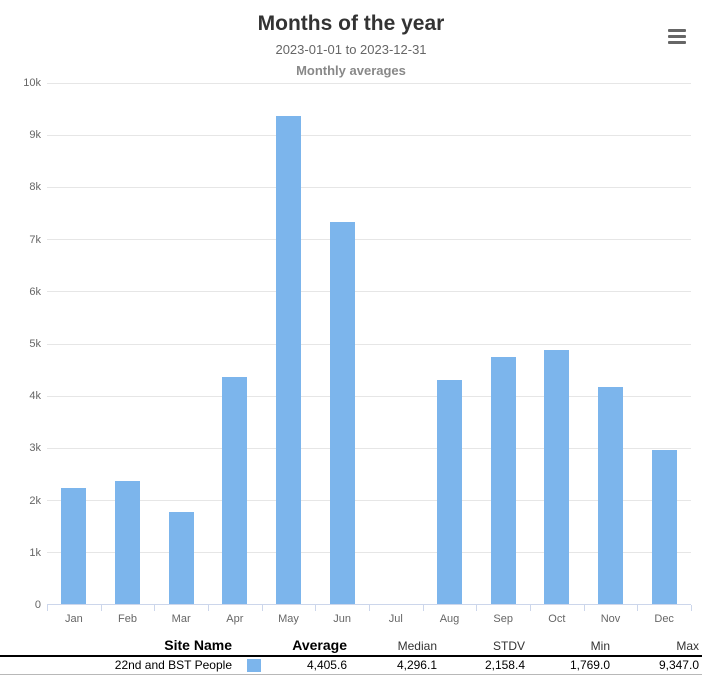 Image resolution: width=702 pixels, height=677 pixels. I want to click on y-axis-label: 10k, so click(32, 83).